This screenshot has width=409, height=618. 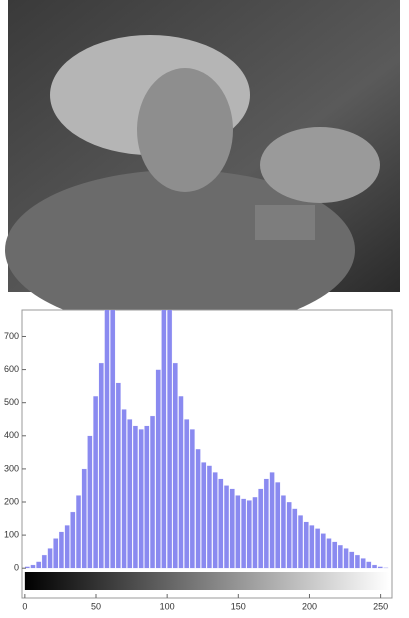 What do you see at coordinates (167, 606) in the screenshot?
I see `x-tick-label: 100` at bounding box center [167, 606].